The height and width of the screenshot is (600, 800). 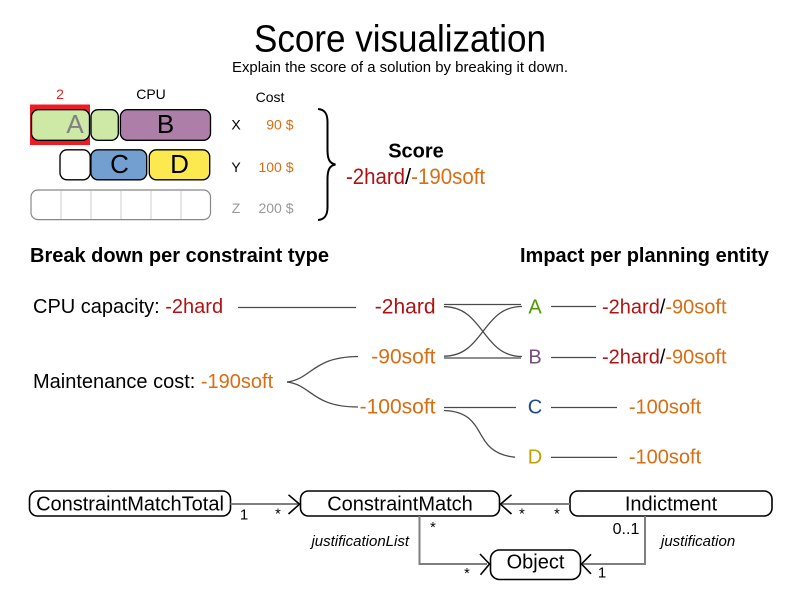 What do you see at coordinates (236, 208) in the screenshot?
I see `svg-text: Z` at bounding box center [236, 208].